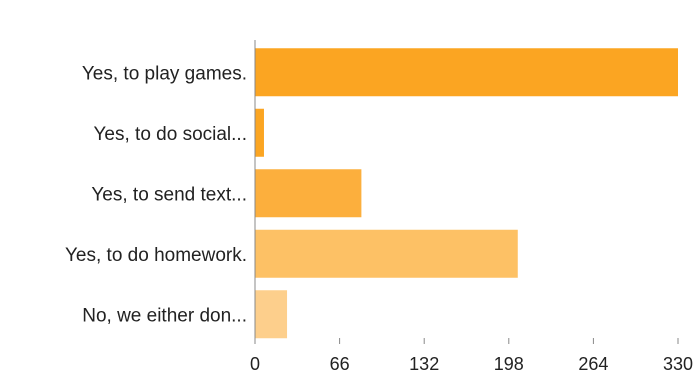 The width and height of the screenshot is (695, 377). Describe the element at coordinates (678, 364) in the screenshot. I see `x-tick-label: 330` at that location.